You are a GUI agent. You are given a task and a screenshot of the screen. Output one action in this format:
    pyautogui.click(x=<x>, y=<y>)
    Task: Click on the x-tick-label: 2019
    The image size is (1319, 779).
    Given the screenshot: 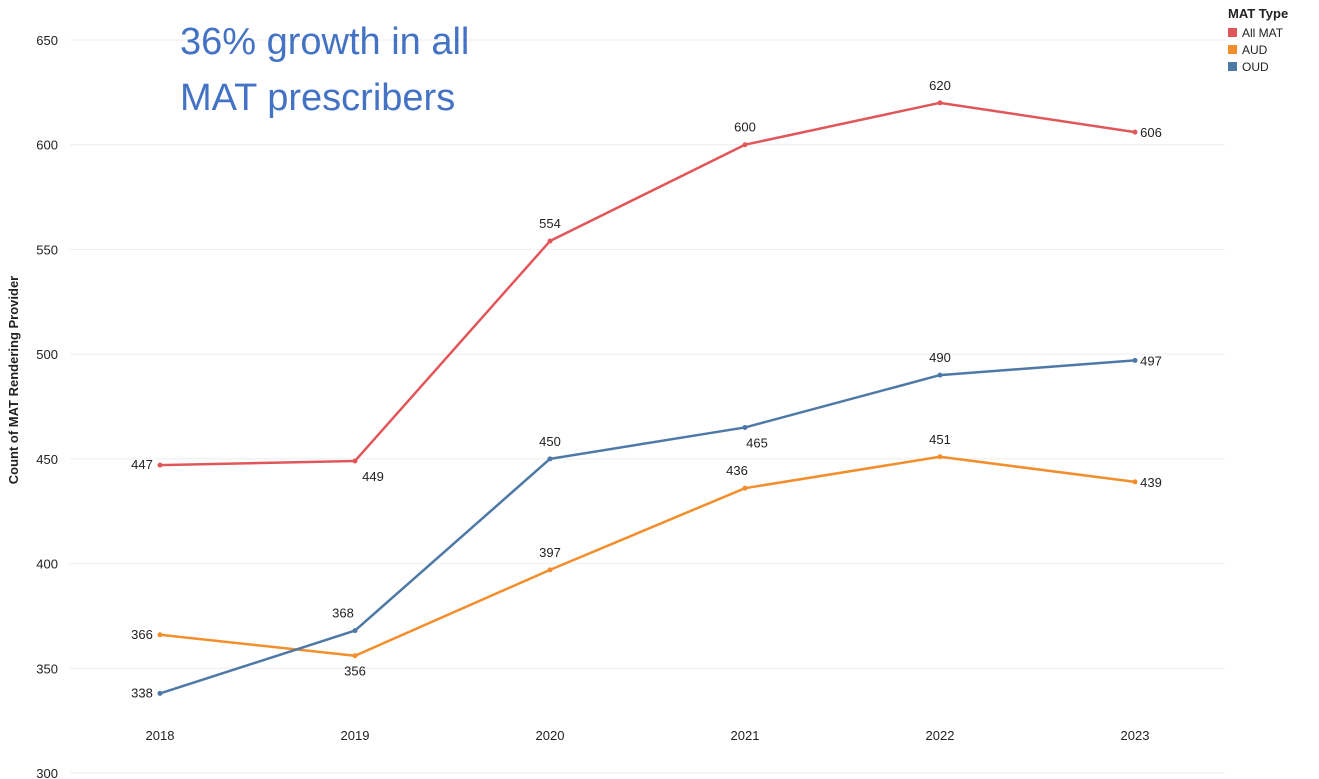 What is the action you would take?
    pyautogui.click(x=355, y=735)
    